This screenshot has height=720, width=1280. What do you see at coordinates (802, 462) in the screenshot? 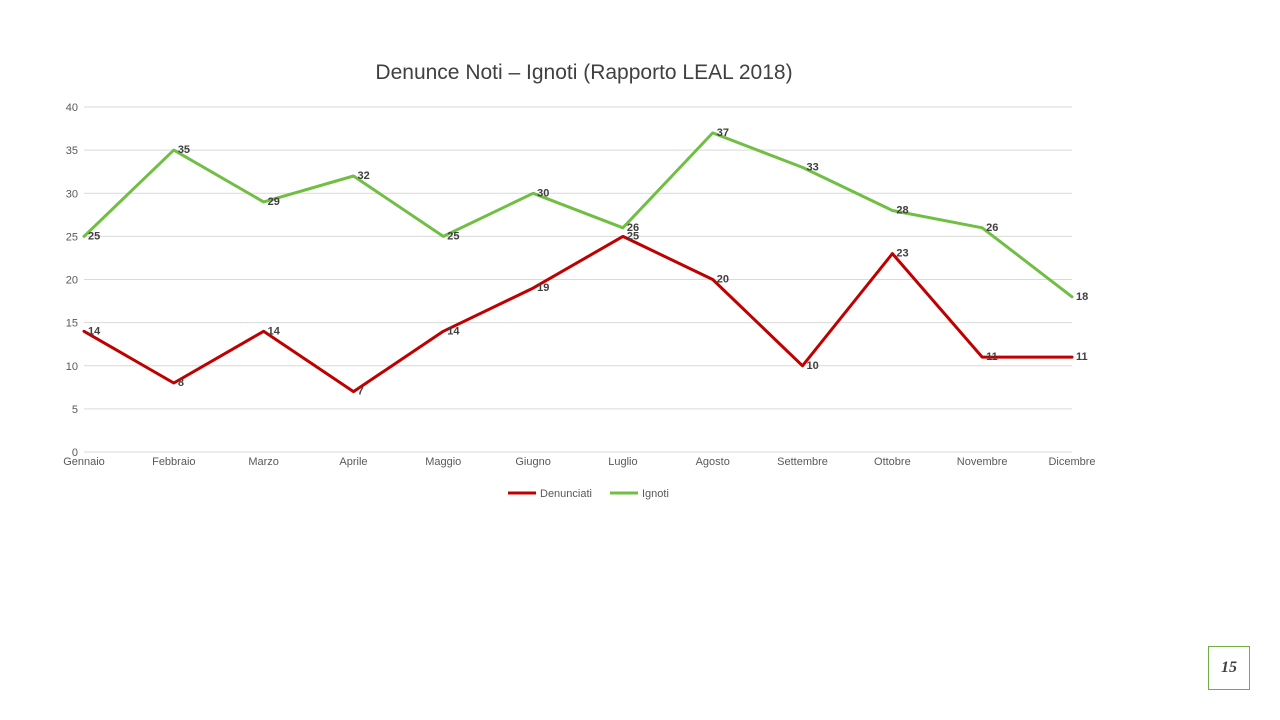
I see `x-tick-label: Settembre` at bounding box center [802, 462].